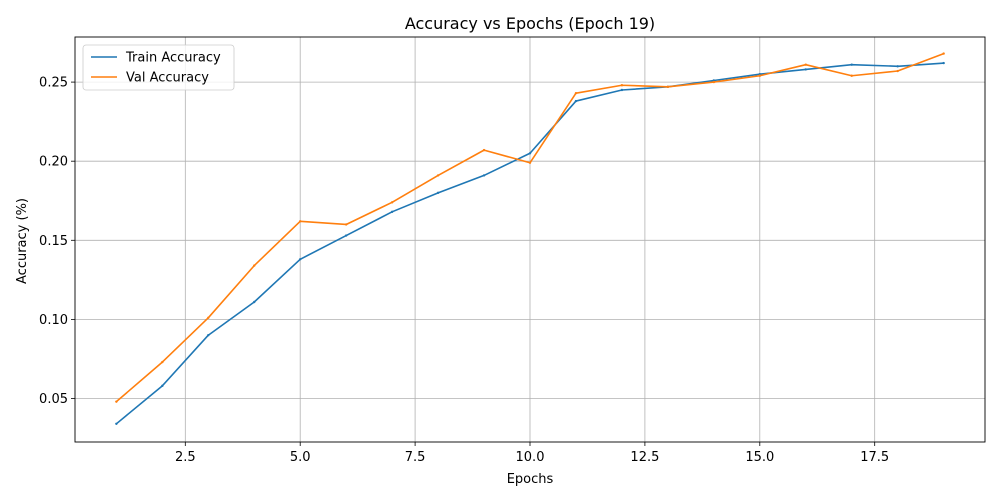  What do you see at coordinates (415, 457) in the screenshot?
I see `x-tick-label: 7.5` at bounding box center [415, 457].